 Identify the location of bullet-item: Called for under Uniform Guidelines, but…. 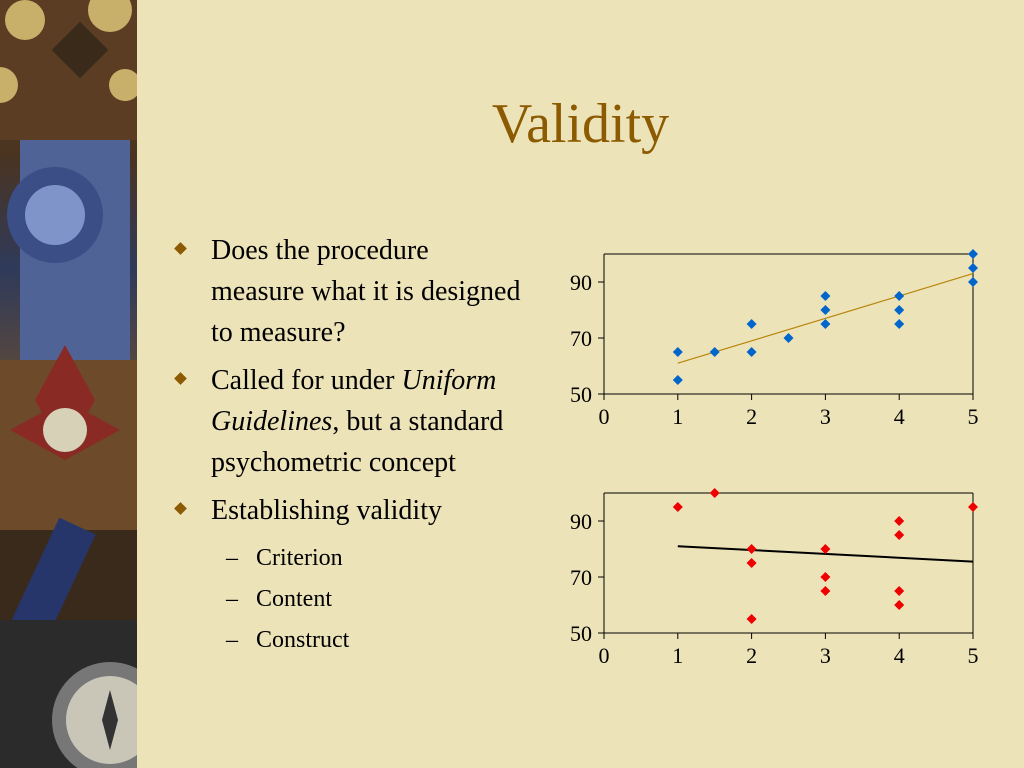
(347, 421).